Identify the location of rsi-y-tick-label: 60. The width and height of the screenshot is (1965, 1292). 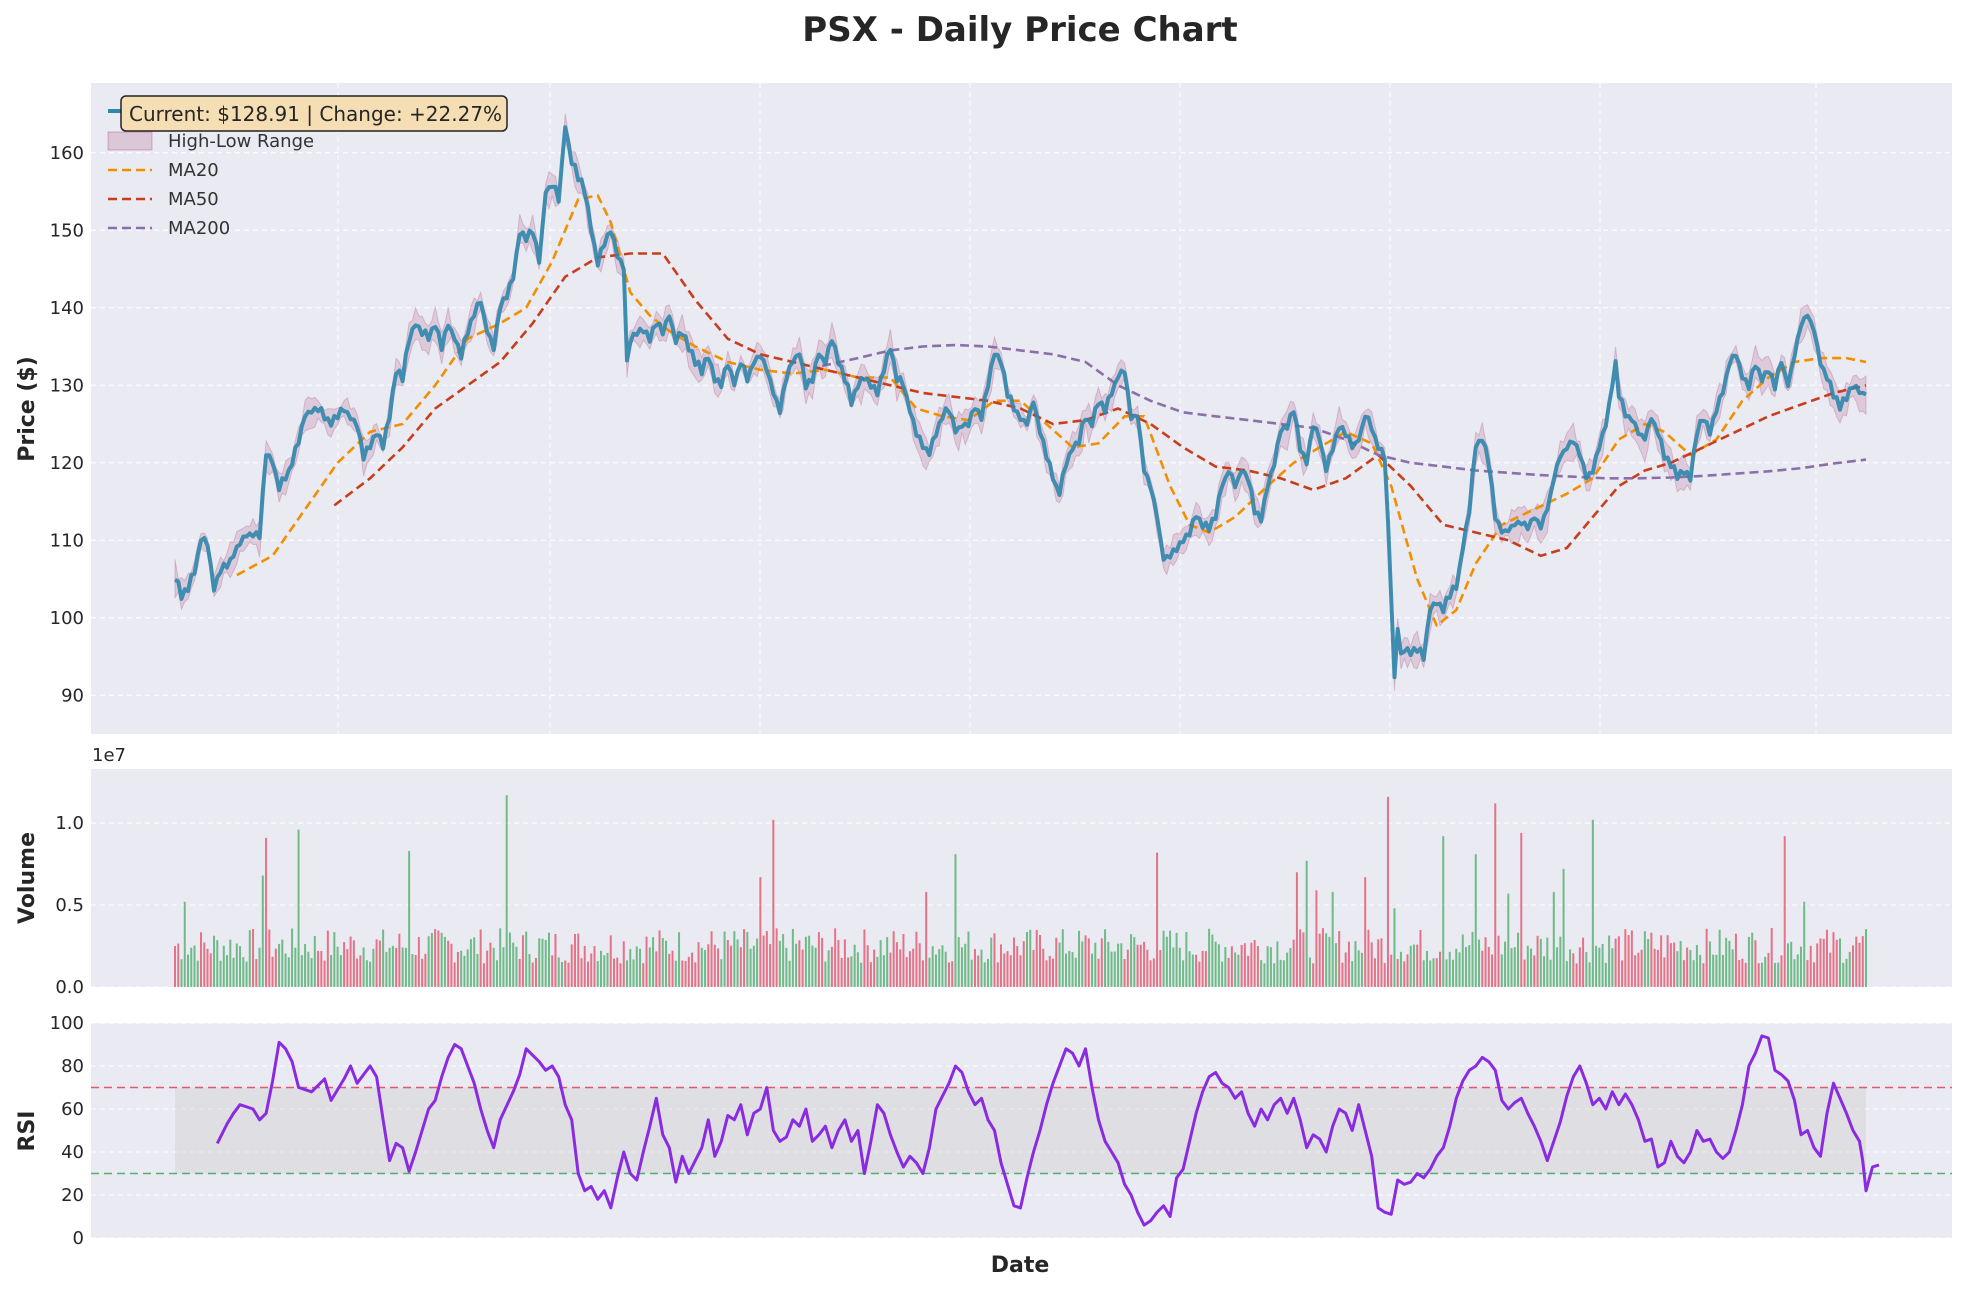
(72, 1109).